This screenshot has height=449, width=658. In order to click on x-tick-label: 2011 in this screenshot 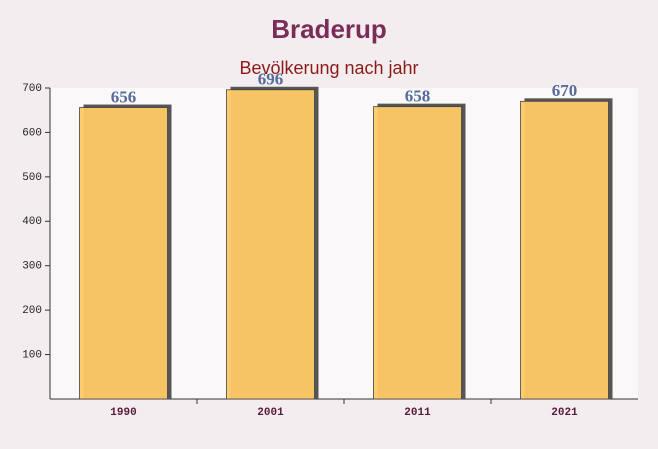, I will do `click(417, 413)`.